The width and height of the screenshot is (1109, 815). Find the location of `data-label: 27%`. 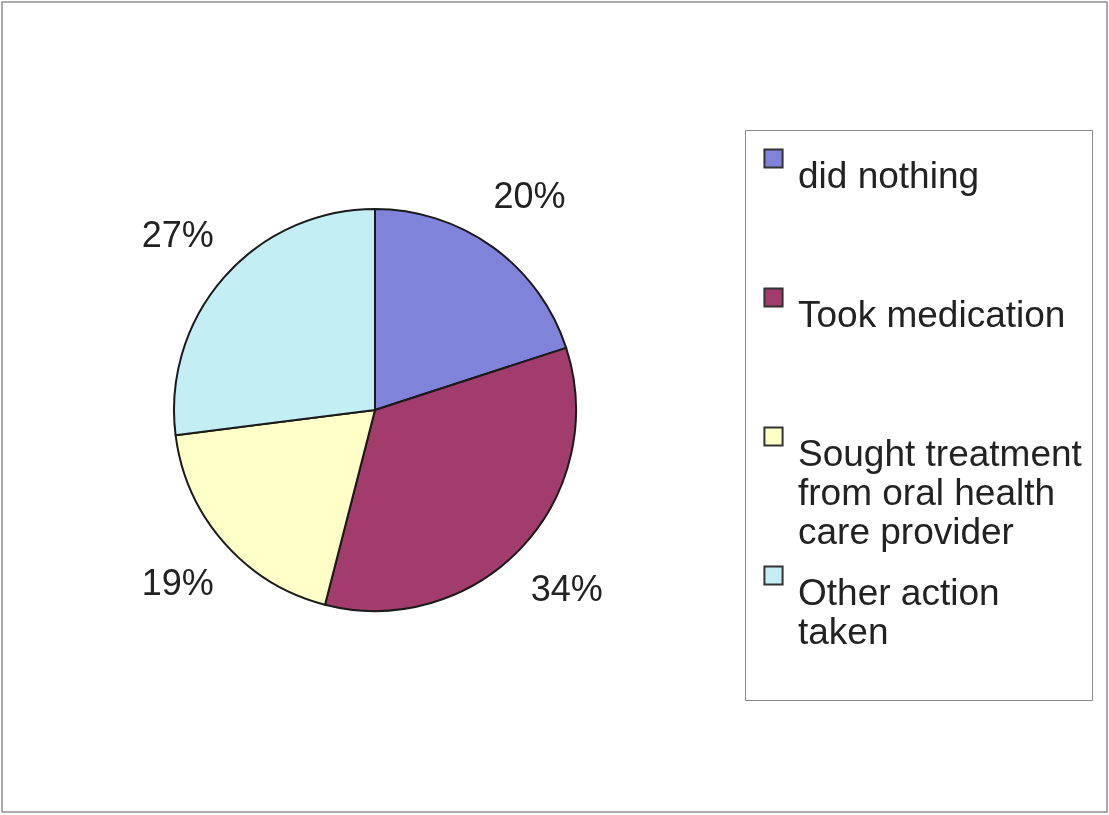

data-label: 27% is located at coordinates (177, 235).